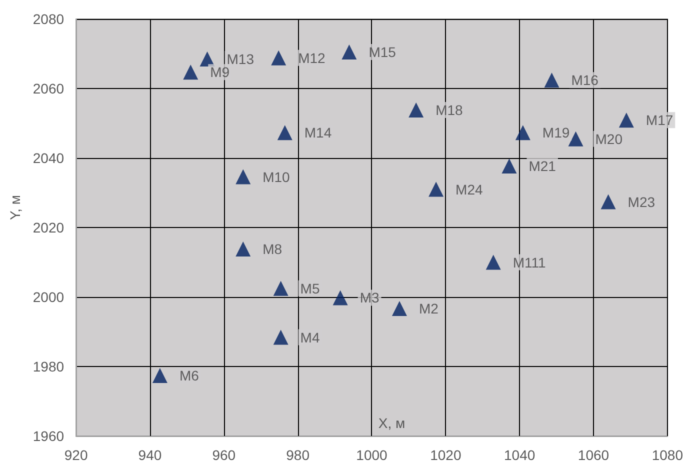  Describe the element at coordinates (642, 202) in the screenshot. I see `data-label: M23` at that location.